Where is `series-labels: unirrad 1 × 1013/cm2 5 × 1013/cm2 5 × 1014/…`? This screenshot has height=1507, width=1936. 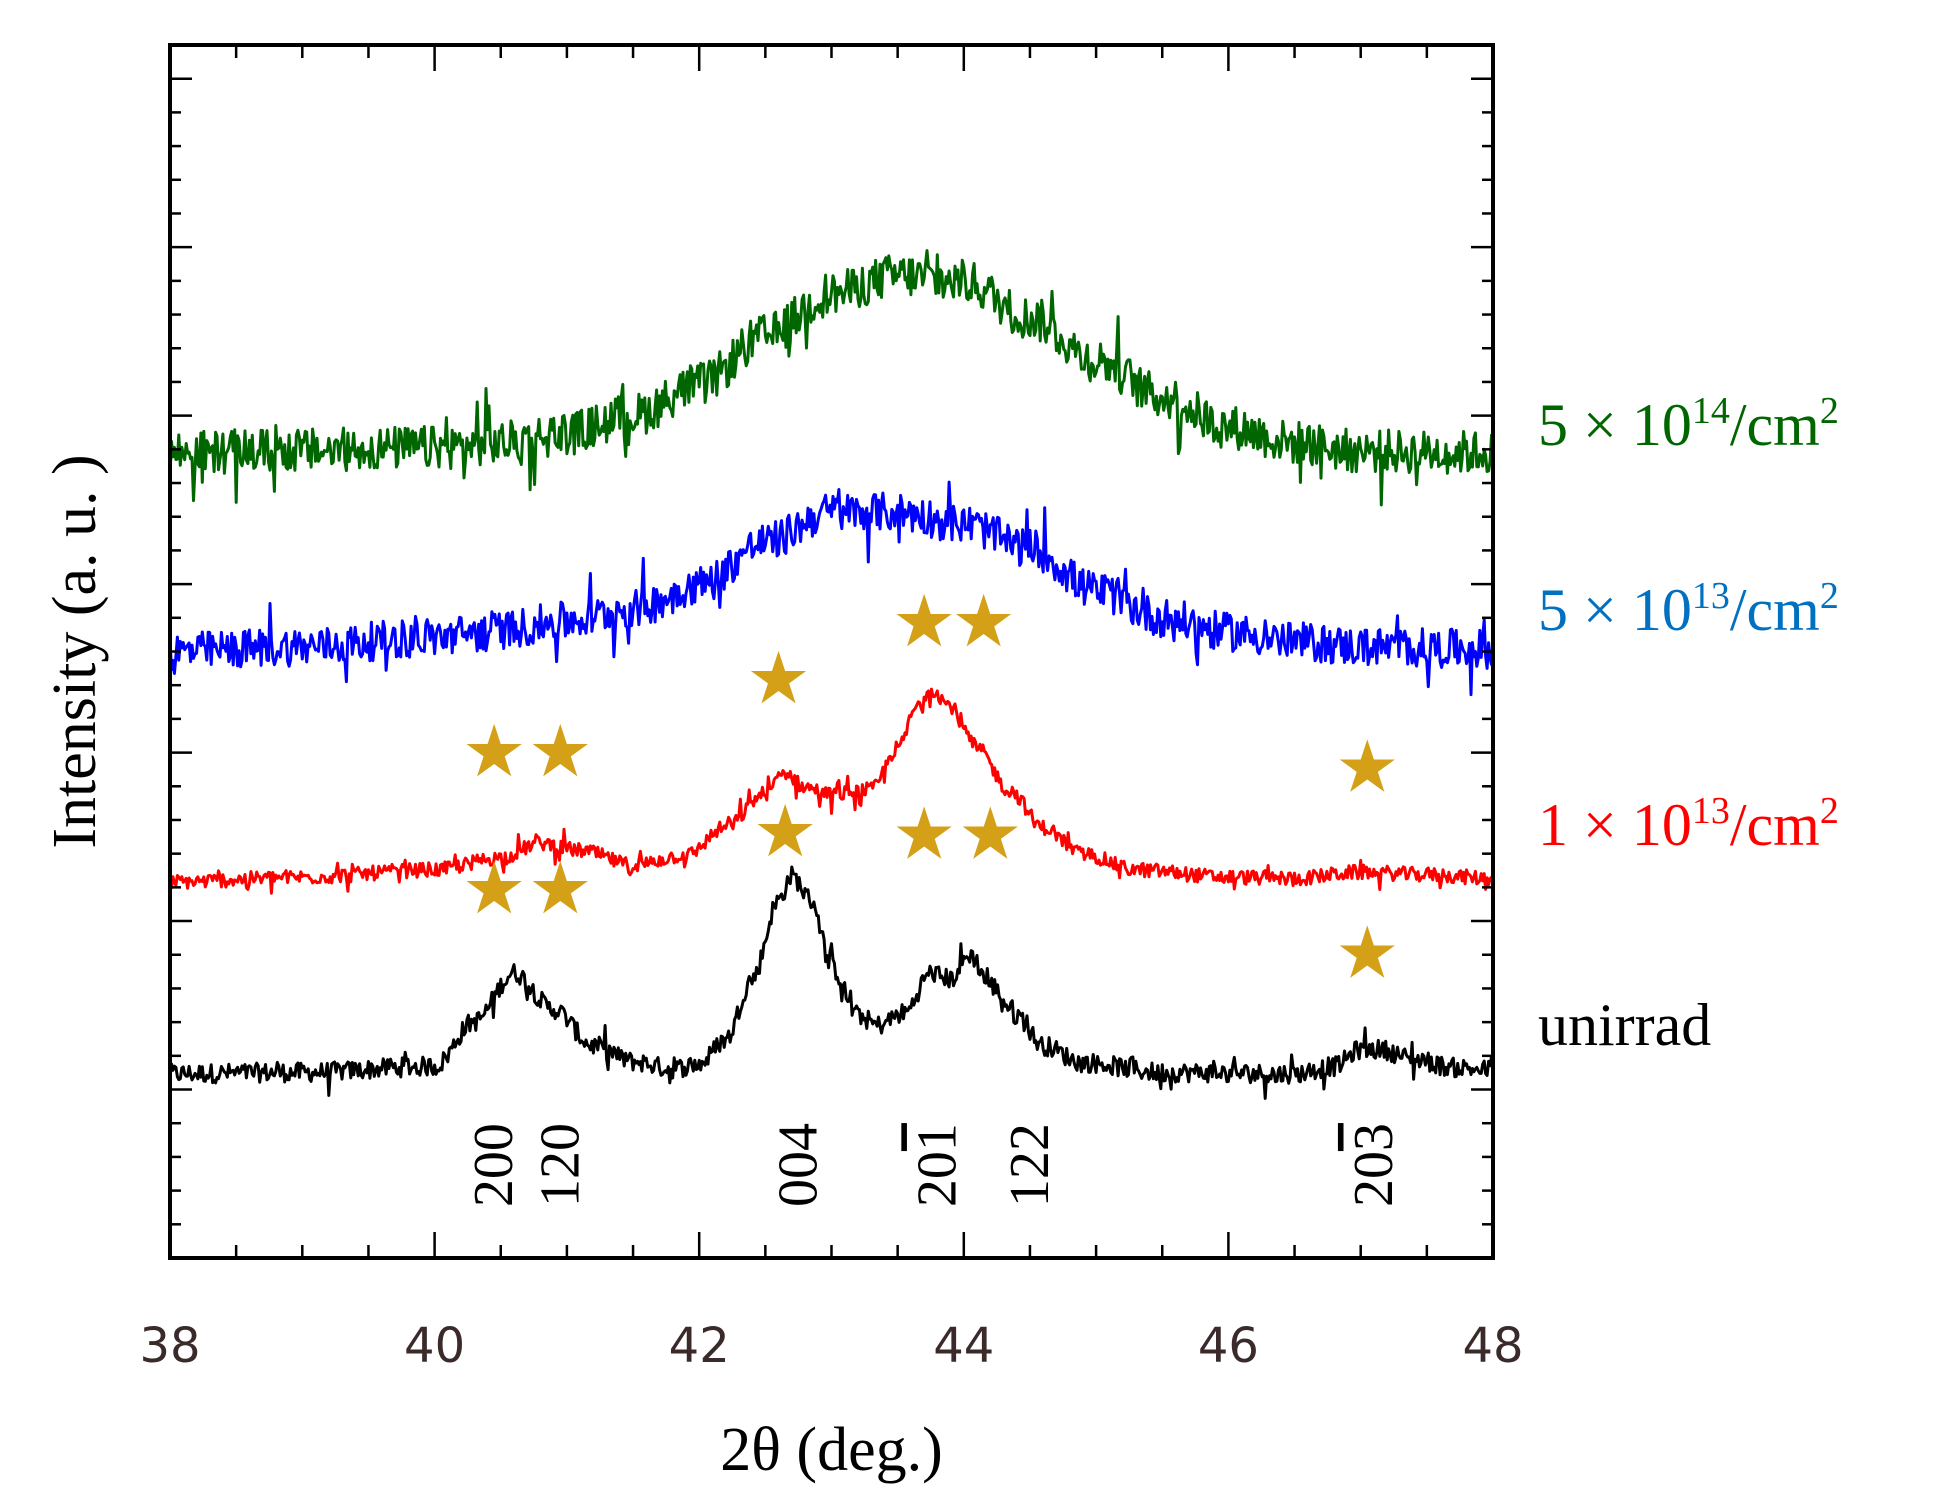 series-labels: unirrad 1 × 1013/cm2 5 × 1013/cm2 5 × 1014/… is located at coordinates (1688, 724).